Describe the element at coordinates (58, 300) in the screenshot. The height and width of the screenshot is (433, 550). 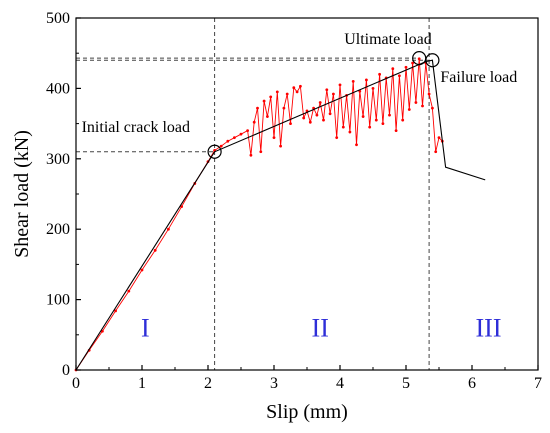
I see `y-tick-label: 100` at that location.